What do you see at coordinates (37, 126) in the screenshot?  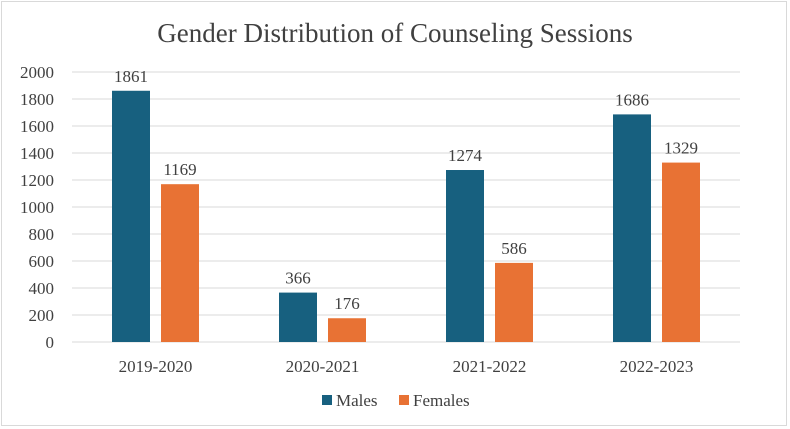 I see `y-tick-label: 1600` at bounding box center [37, 126].